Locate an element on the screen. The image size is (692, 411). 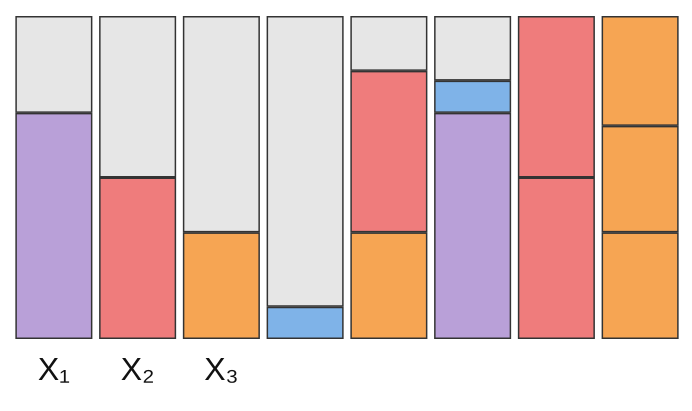
x-tick-label: X₃ is located at coordinates (221, 369).